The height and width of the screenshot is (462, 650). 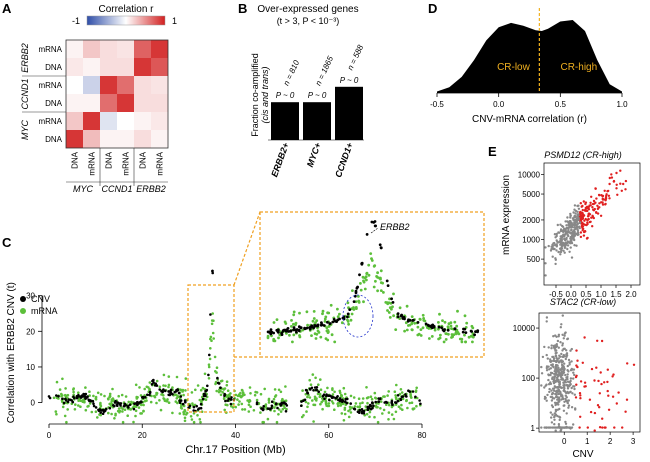 What do you see at coordinates (11, 352) in the screenshot?
I see `panel-c-ylabel: Correlation with ERBB2 CNV (t)` at bounding box center [11, 352].